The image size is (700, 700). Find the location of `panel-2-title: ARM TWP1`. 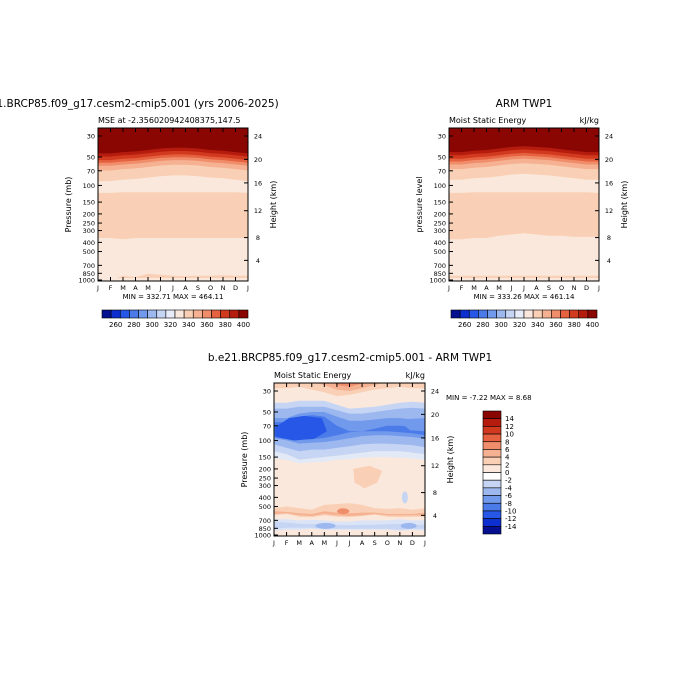

panel-2-title: ARM TWP1 is located at coordinates (524, 104).